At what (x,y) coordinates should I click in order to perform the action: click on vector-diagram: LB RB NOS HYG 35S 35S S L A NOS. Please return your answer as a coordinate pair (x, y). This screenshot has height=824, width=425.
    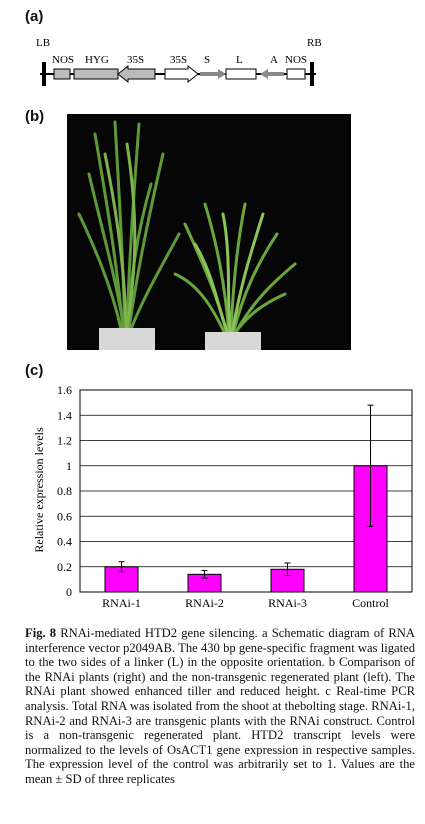
    Looking at the image, I should click on (179, 61).